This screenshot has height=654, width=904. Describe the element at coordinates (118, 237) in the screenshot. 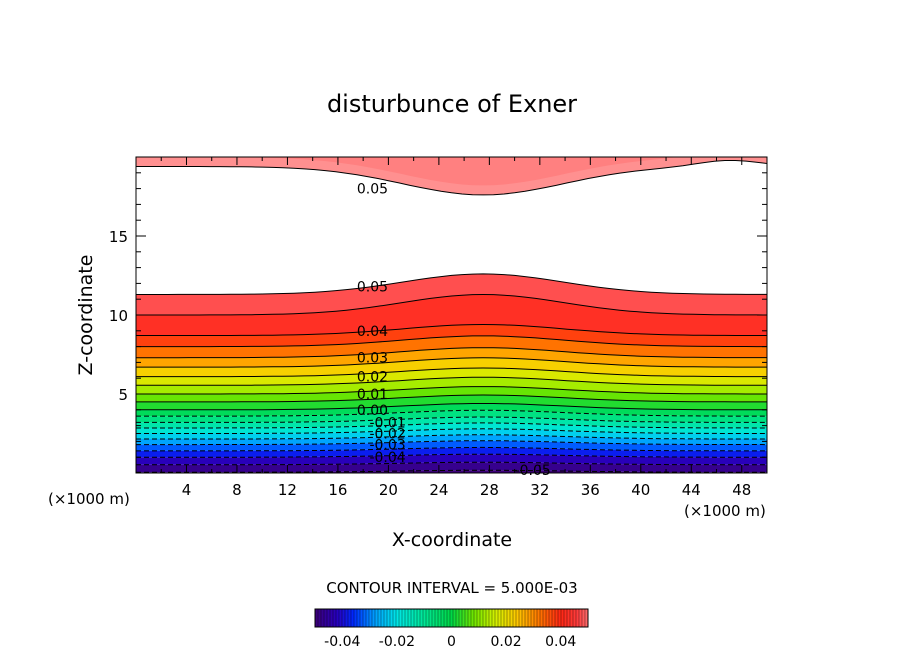

I see `y-tick-label: 15` at that location.